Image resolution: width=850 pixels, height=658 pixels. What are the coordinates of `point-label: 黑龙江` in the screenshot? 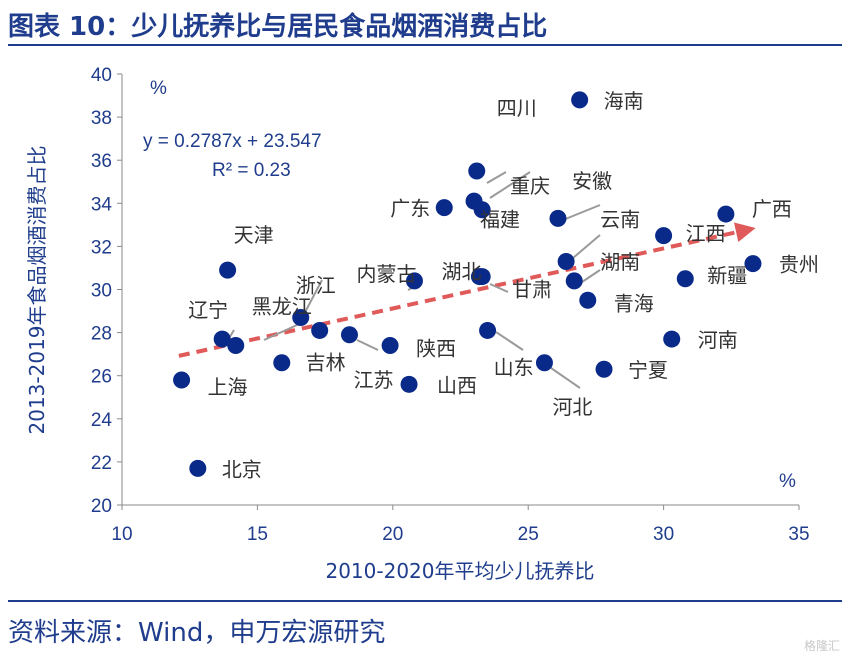 It's located at (282, 307).